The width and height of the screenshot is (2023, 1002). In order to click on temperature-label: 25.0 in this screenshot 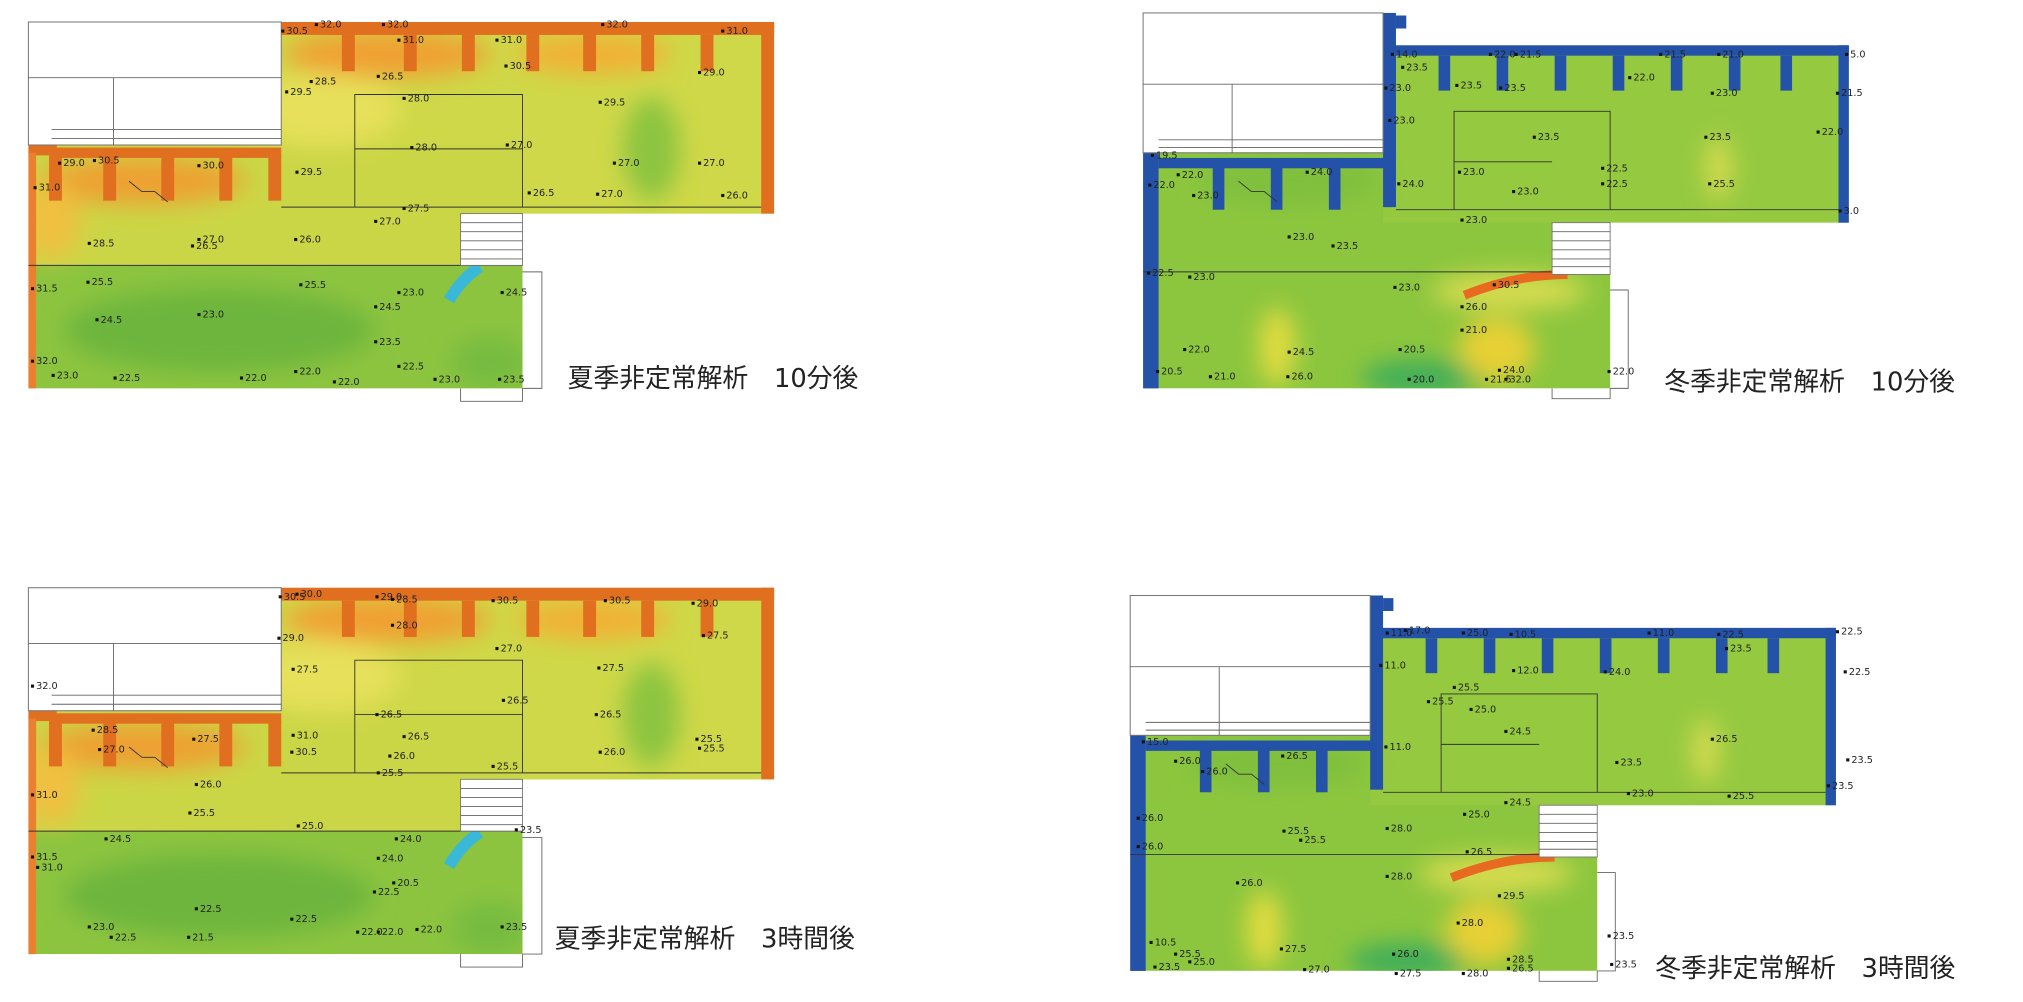, I will do `click(1204, 962)`.